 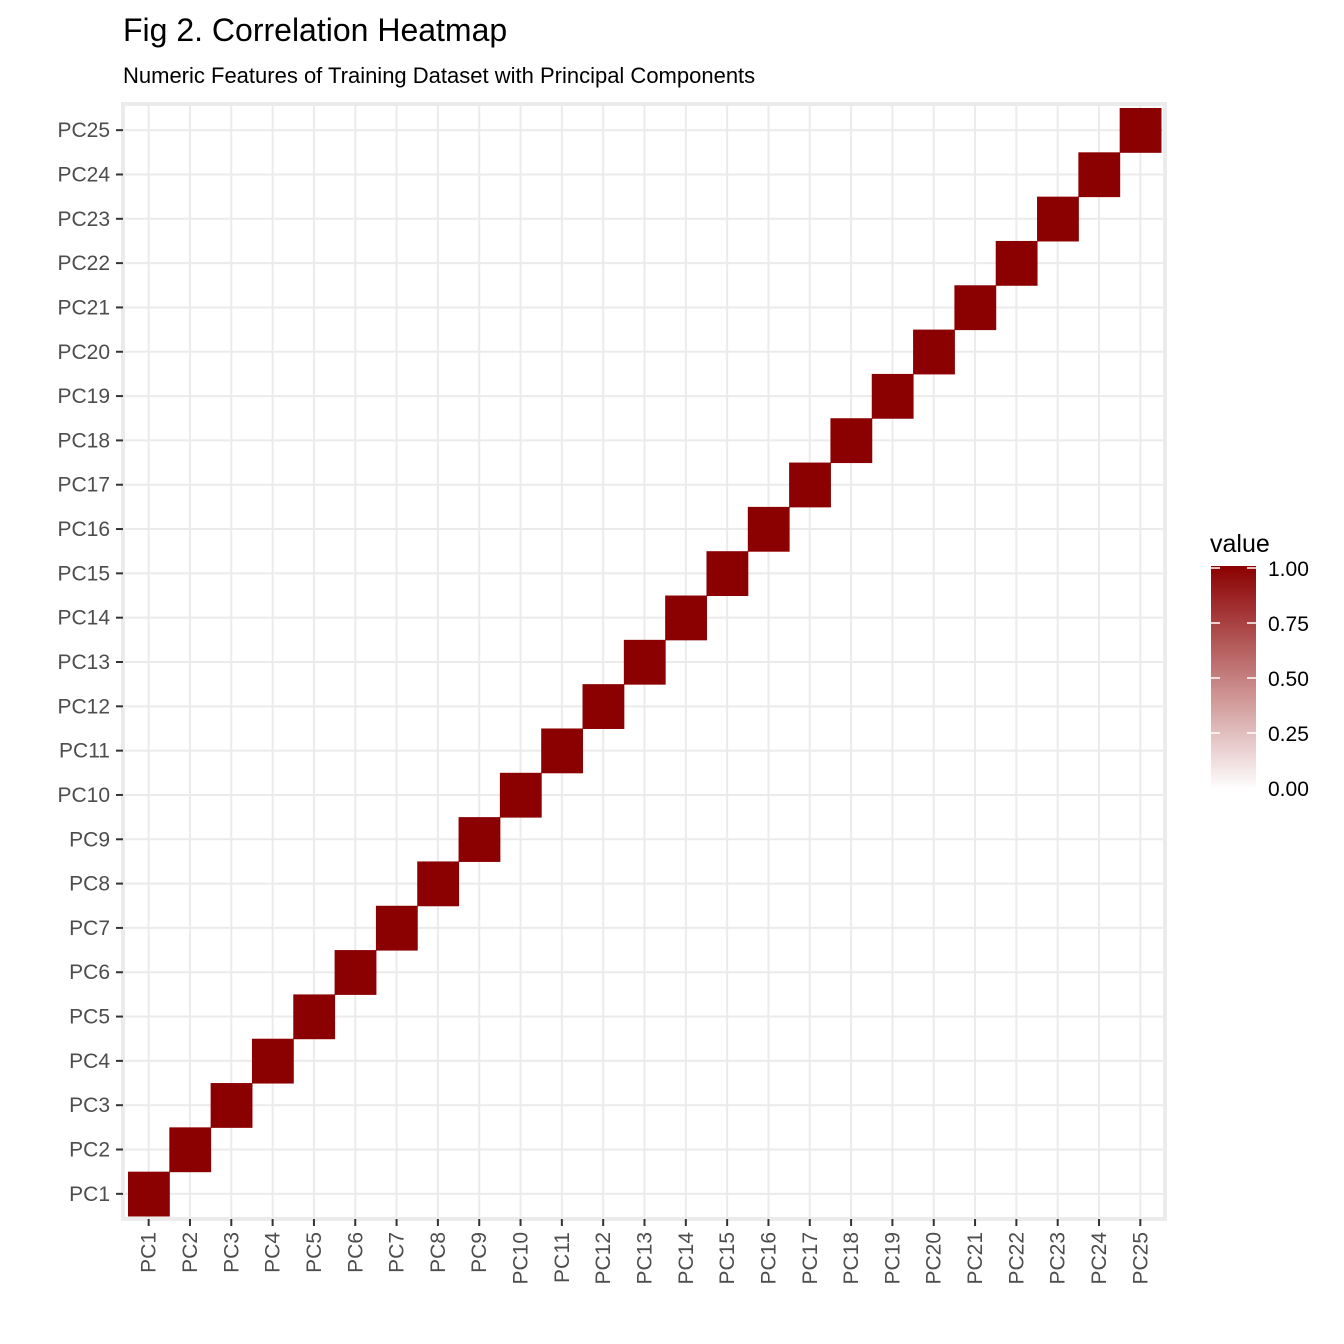 What do you see at coordinates (727, 1258) in the screenshot?
I see `x-tick-label: PC15` at bounding box center [727, 1258].